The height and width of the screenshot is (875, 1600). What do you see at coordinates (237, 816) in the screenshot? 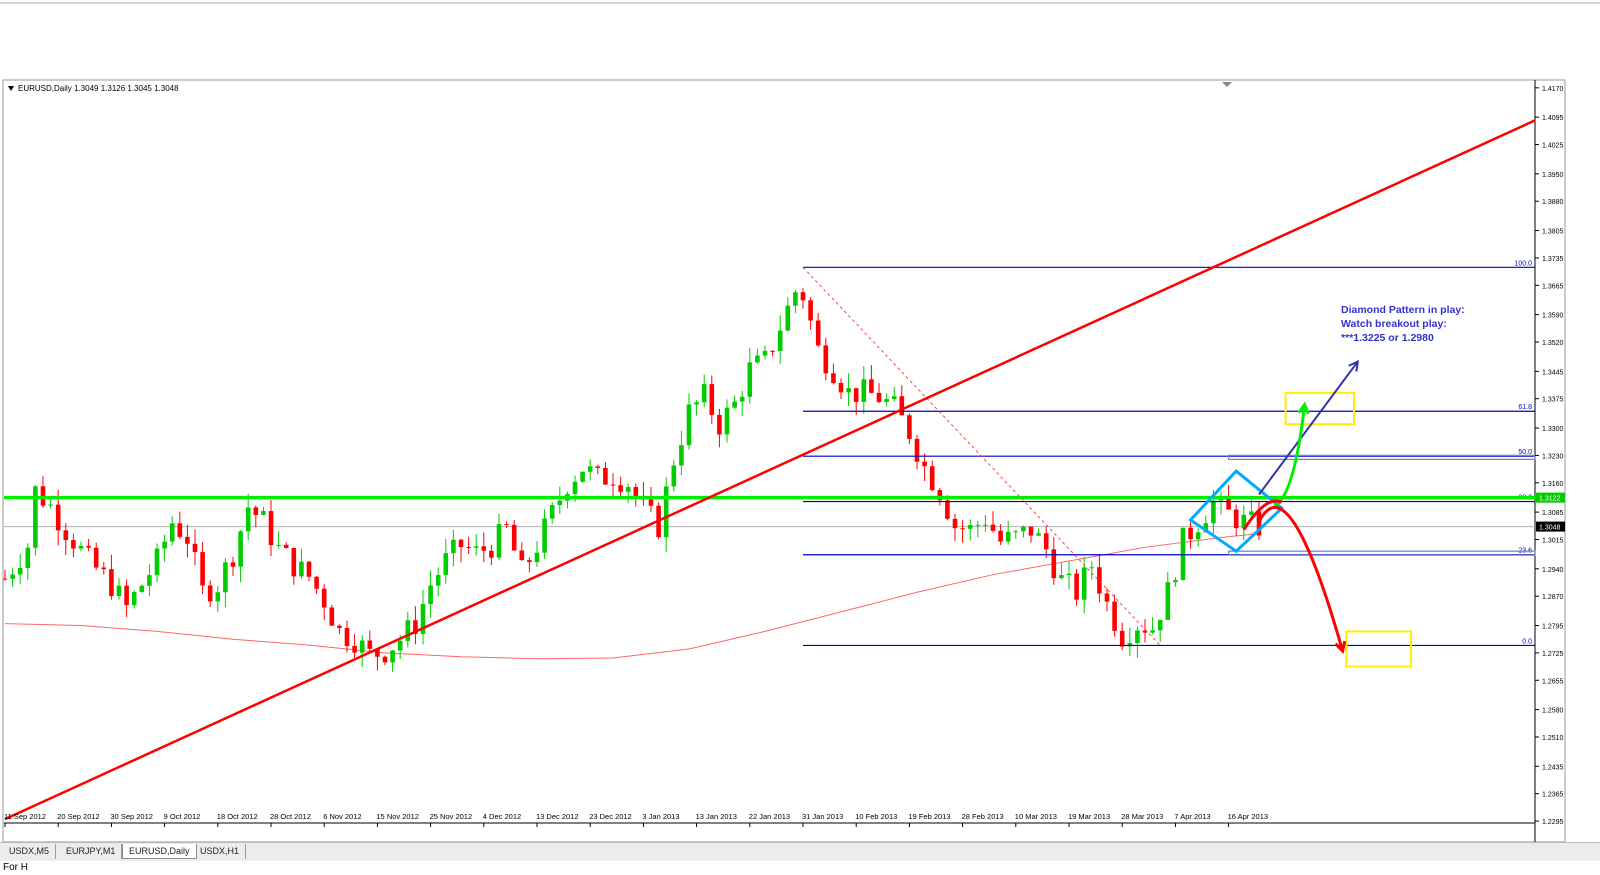
I see `x-tick-label: 18 Oct 2012` at bounding box center [237, 816].